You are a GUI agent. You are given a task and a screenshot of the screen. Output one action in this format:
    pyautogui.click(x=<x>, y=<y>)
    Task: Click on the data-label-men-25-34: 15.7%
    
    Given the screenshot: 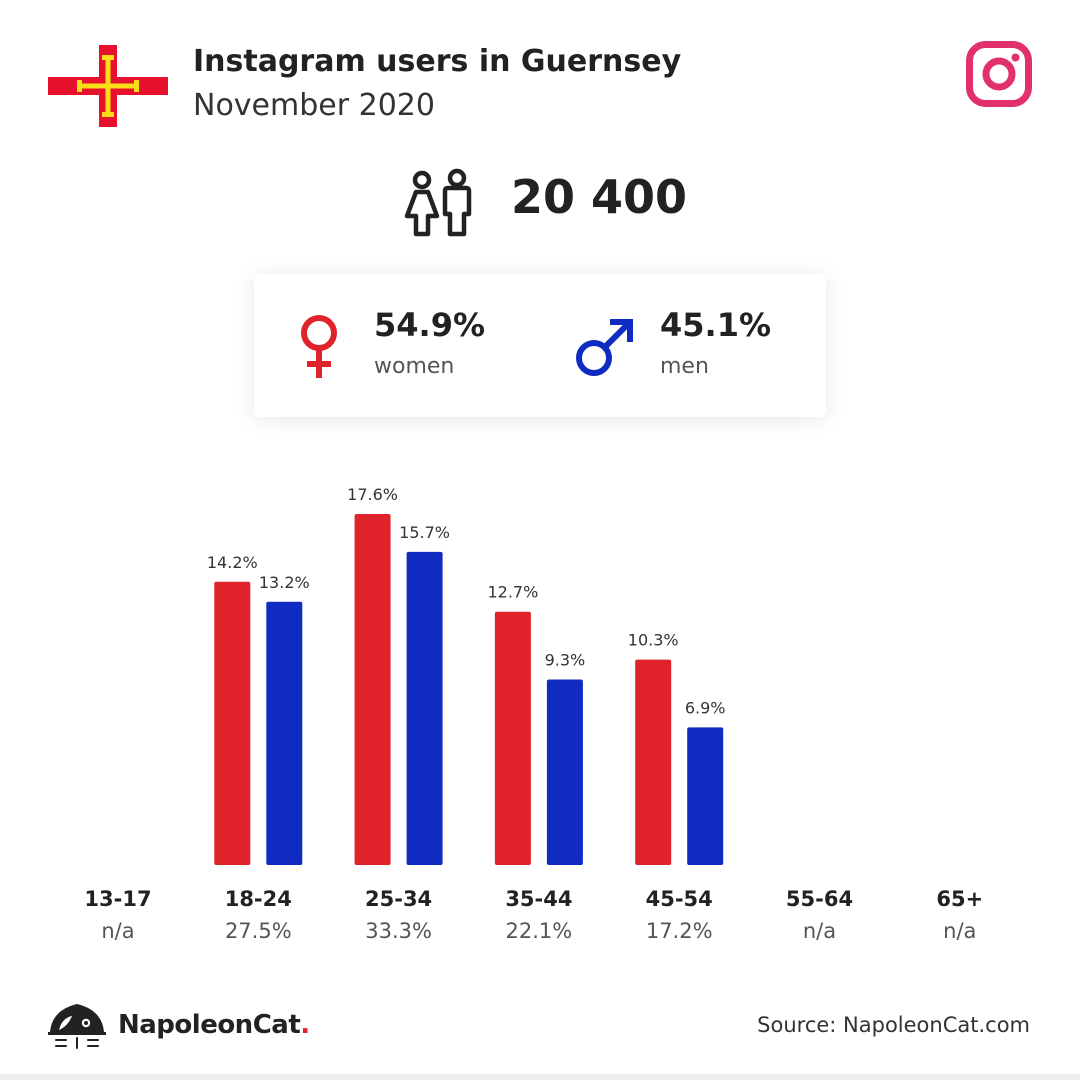 What is the action you would take?
    pyautogui.click(x=424, y=532)
    